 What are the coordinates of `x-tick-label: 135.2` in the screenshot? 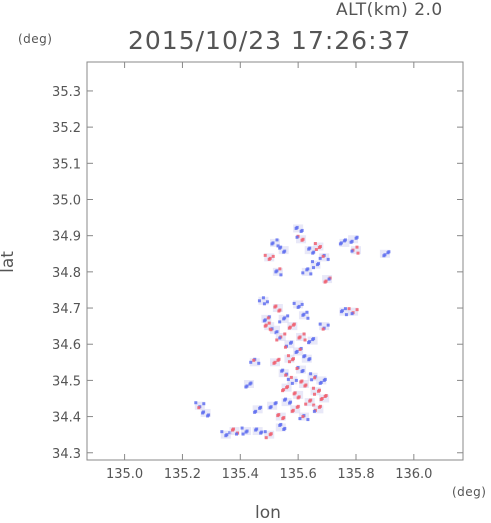 It's located at (182, 474).